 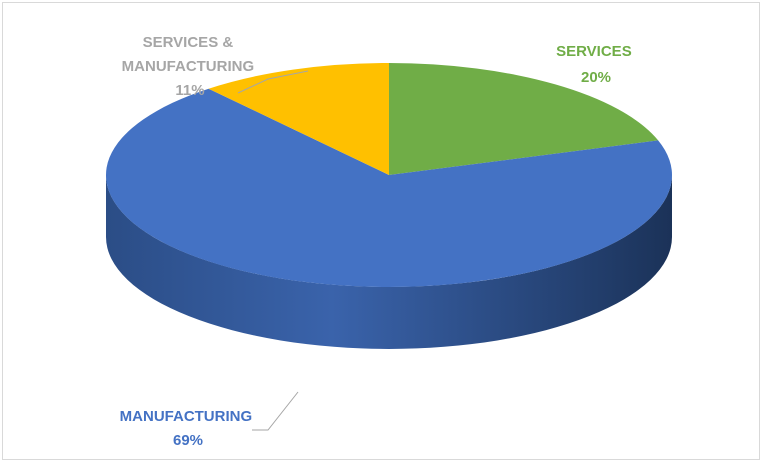 I want to click on slice-label-manufacturing: MANUFACTURING 69%, so click(x=188, y=428).